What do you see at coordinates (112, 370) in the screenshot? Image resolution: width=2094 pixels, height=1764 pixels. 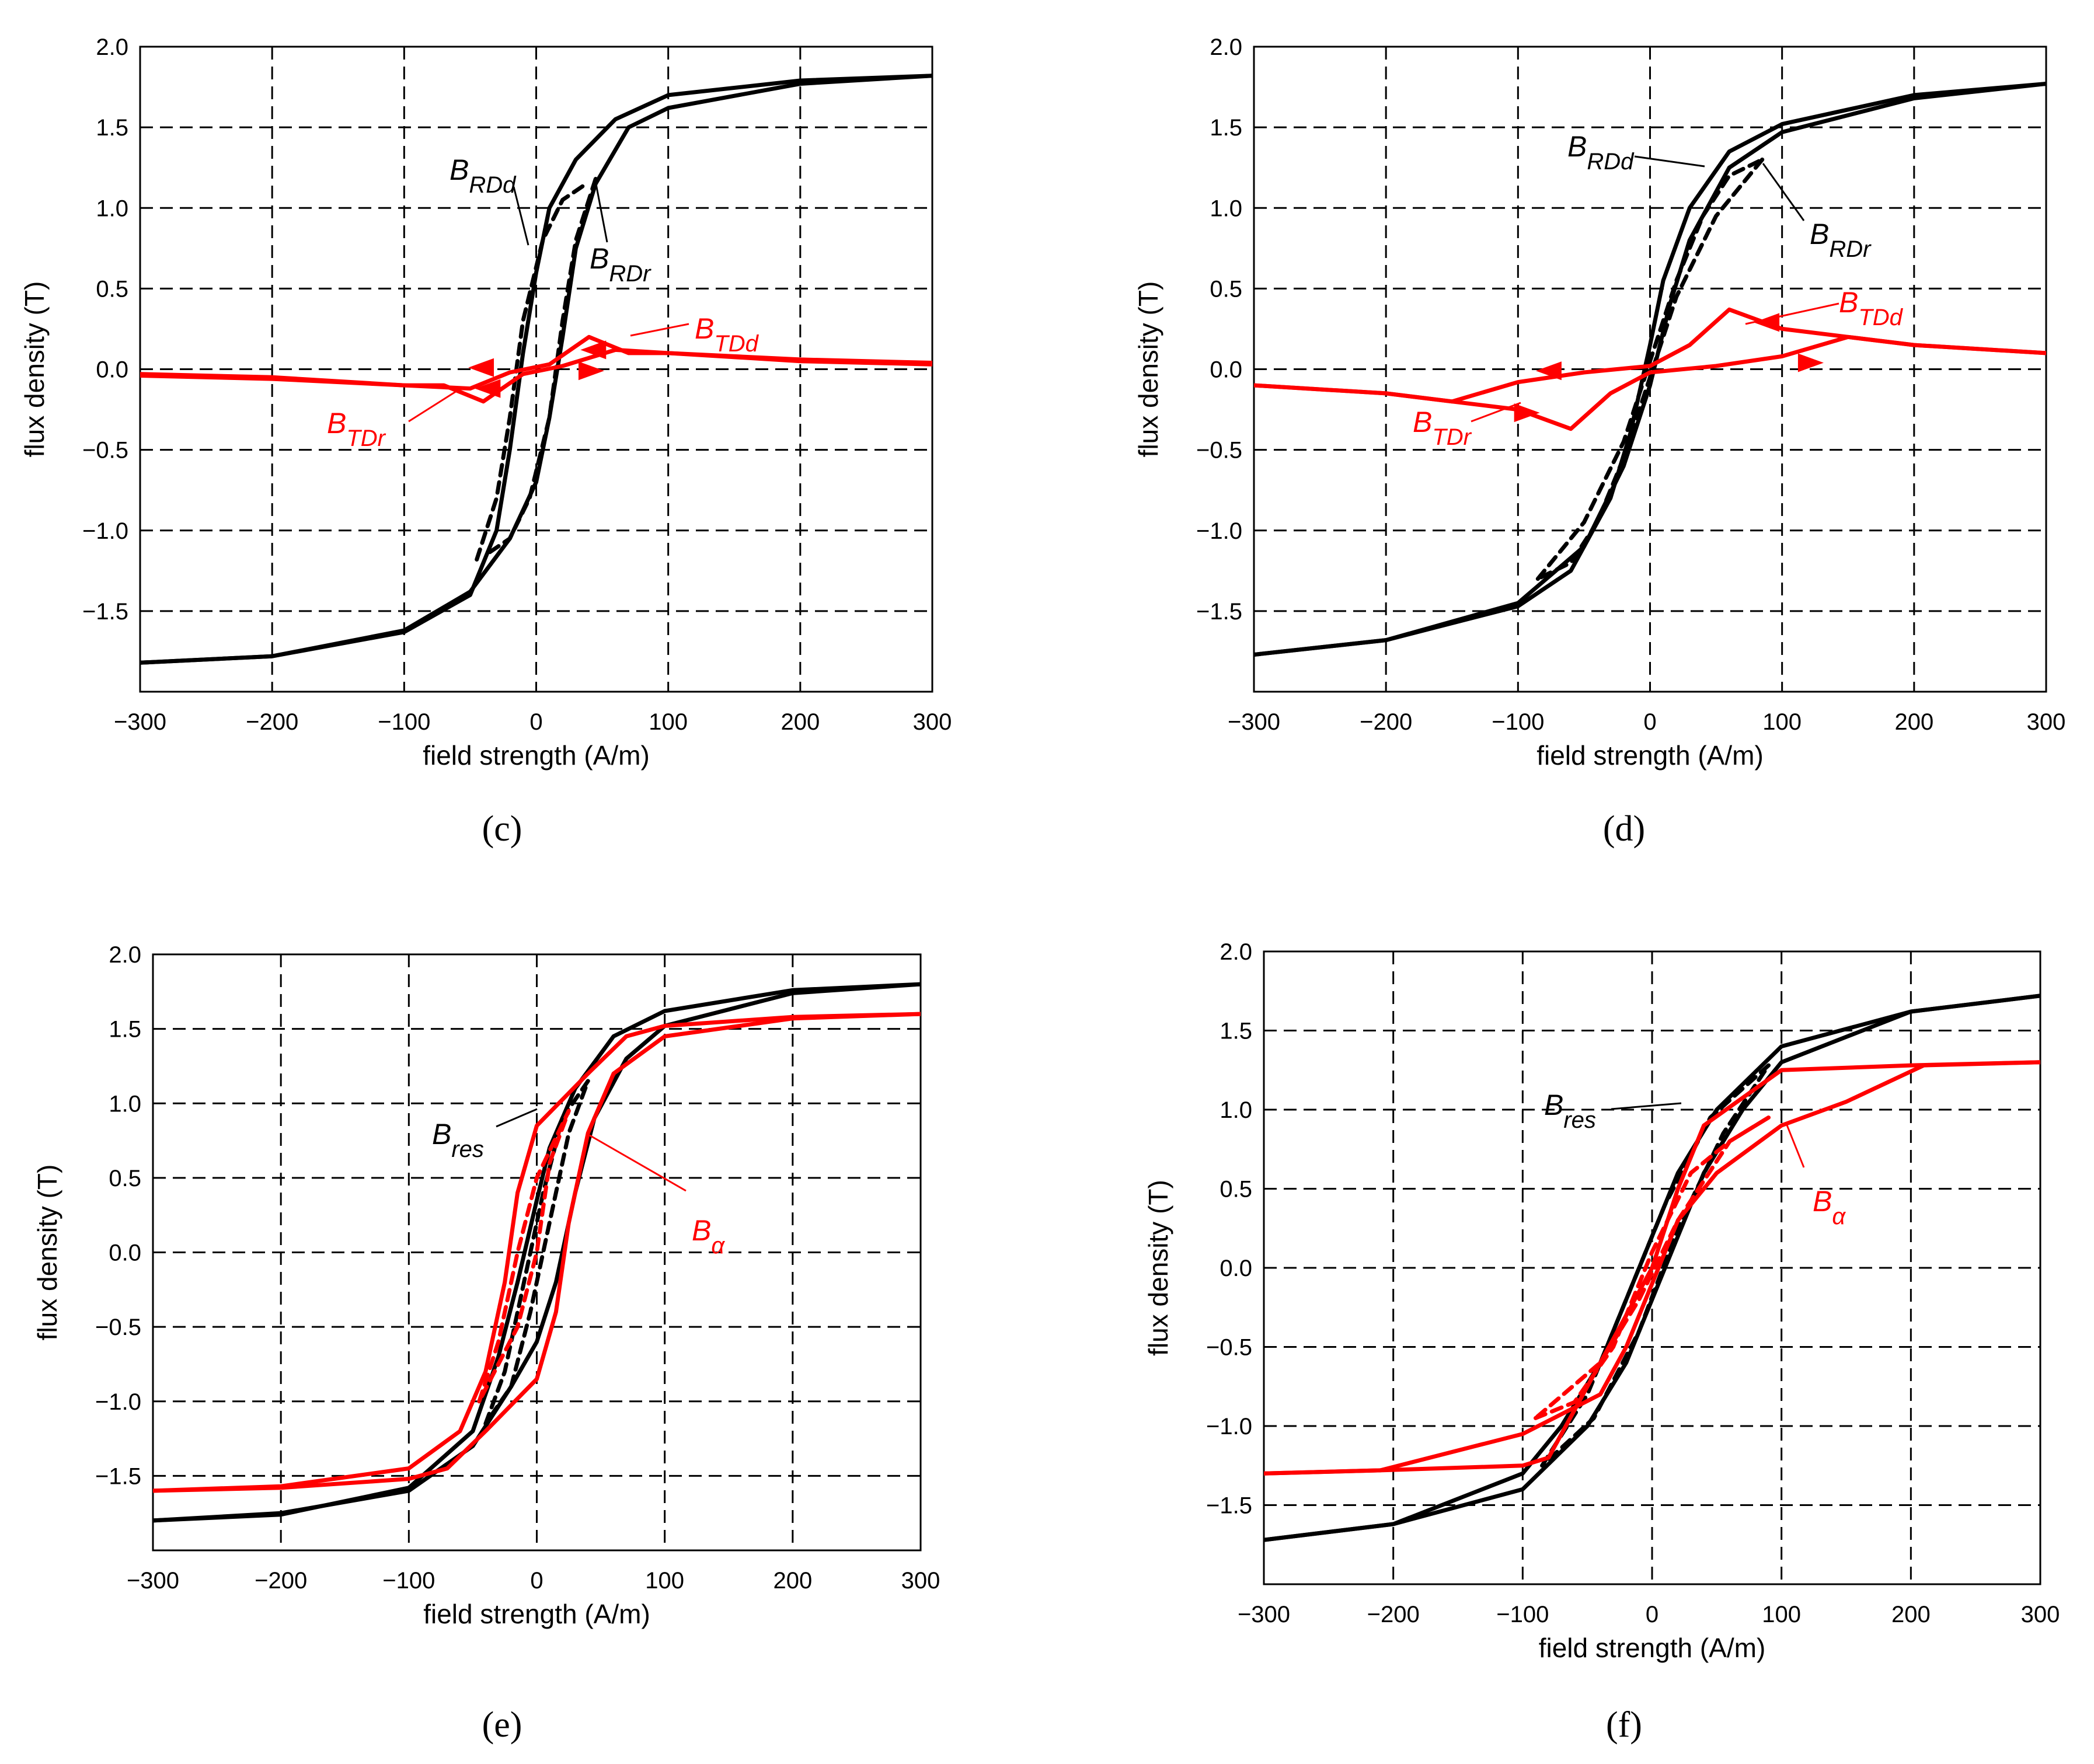 I see `y-tick-label: 0.0` at bounding box center [112, 370].